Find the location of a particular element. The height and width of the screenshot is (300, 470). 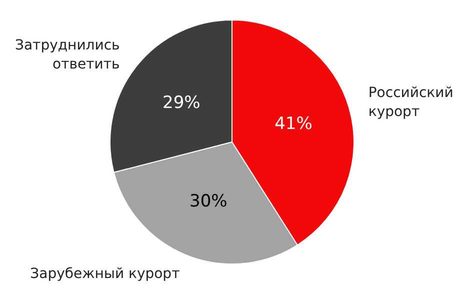

slice-label: Зарубежный курорт is located at coordinates (105, 274).